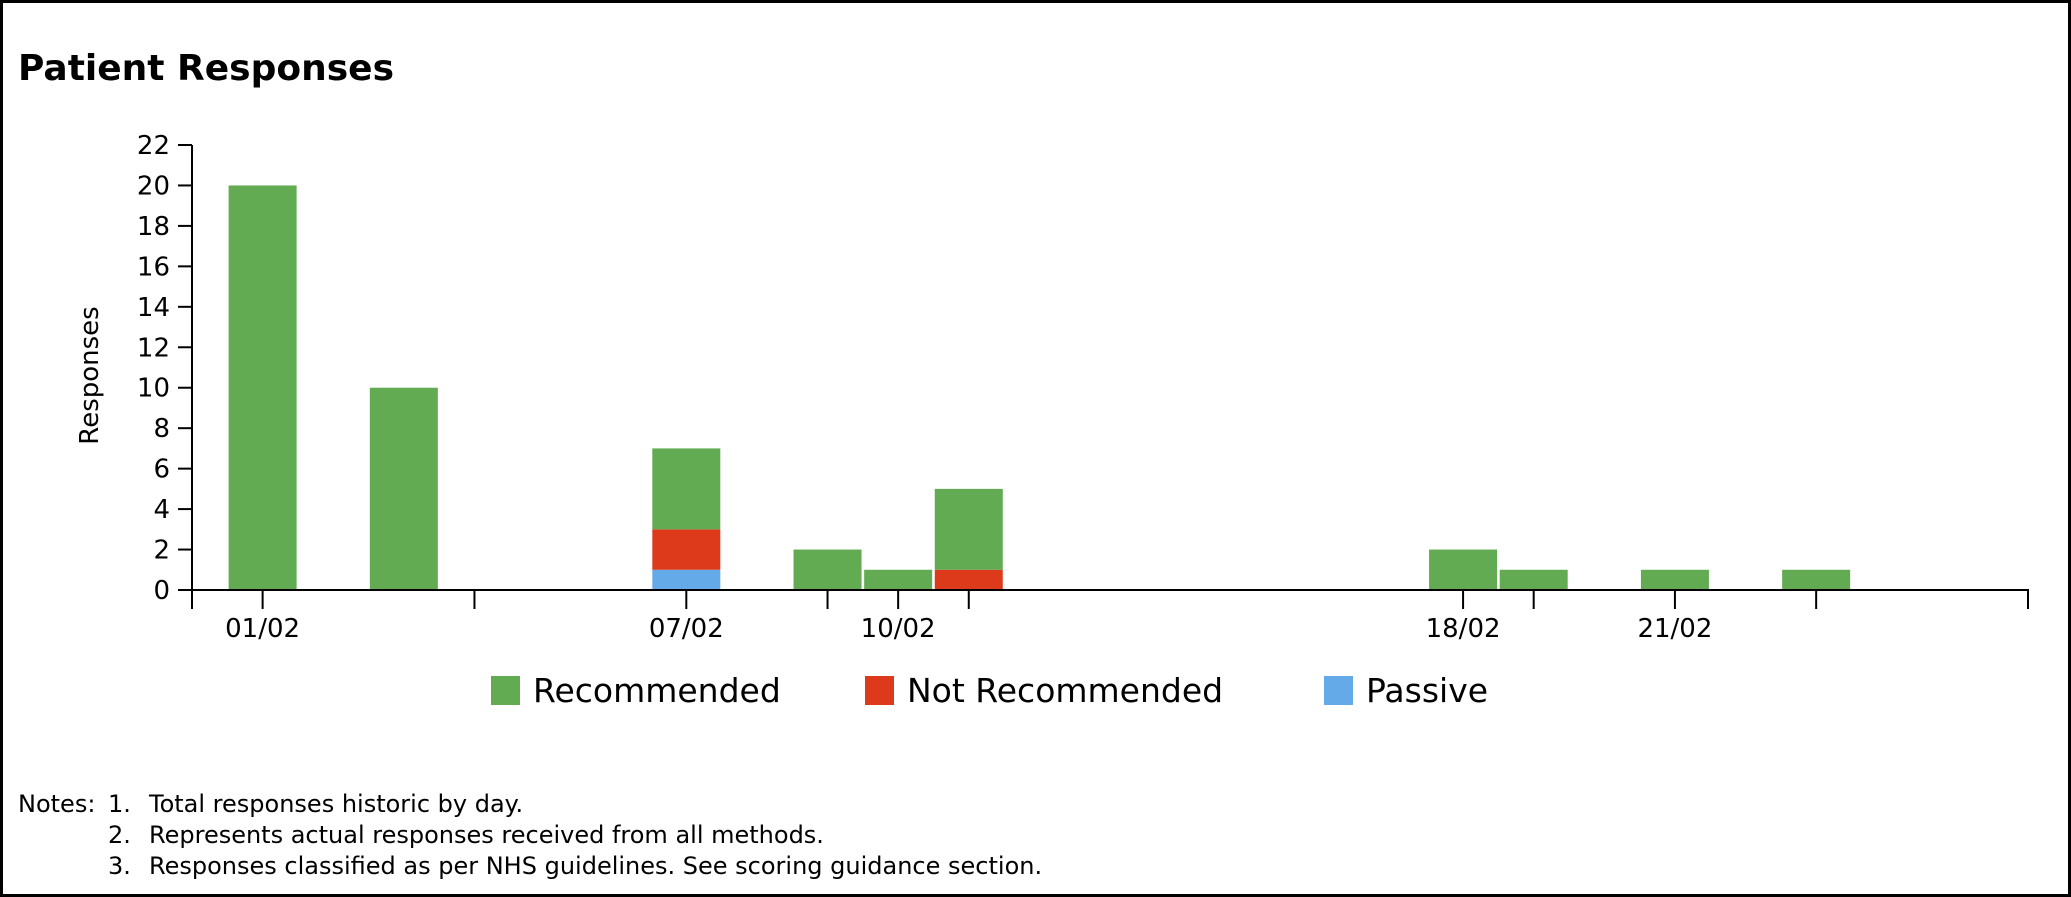  Describe the element at coordinates (161, 470) in the screenshot. I see `y-tick-label: 6` at that location.